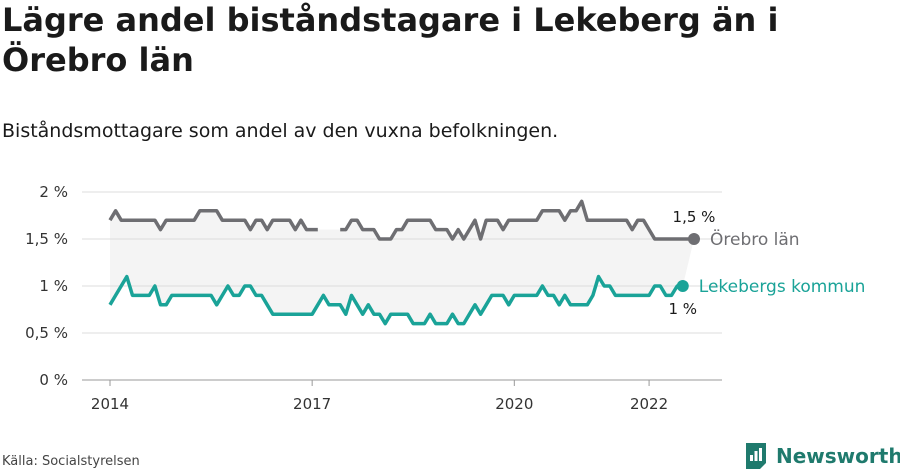 The width and height of the screenshot is (900, 474). I want to click on y-tick-label: 1,5 %, so click(46, 239).